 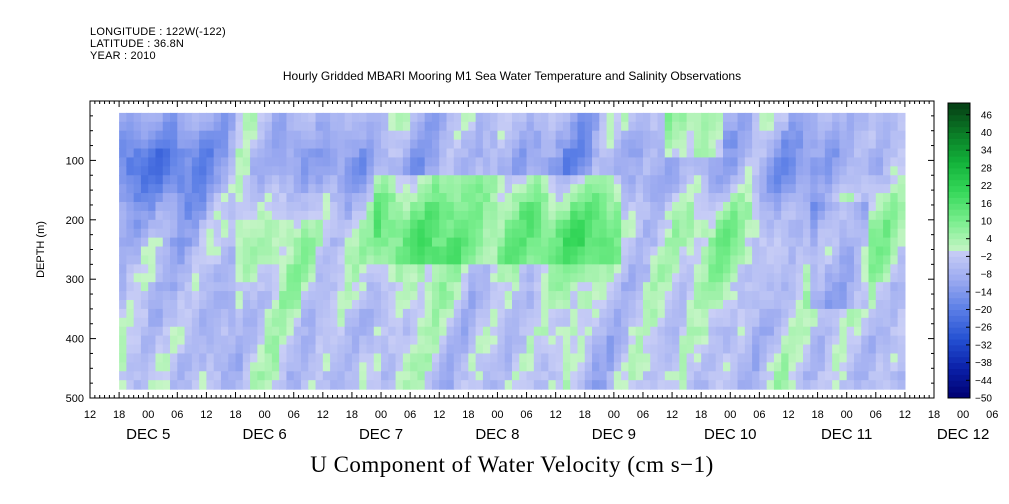 What do you see at coordinates (959, 395) in the screenshot?
I see `colorbar-segment` at bounding box center [959, 395].